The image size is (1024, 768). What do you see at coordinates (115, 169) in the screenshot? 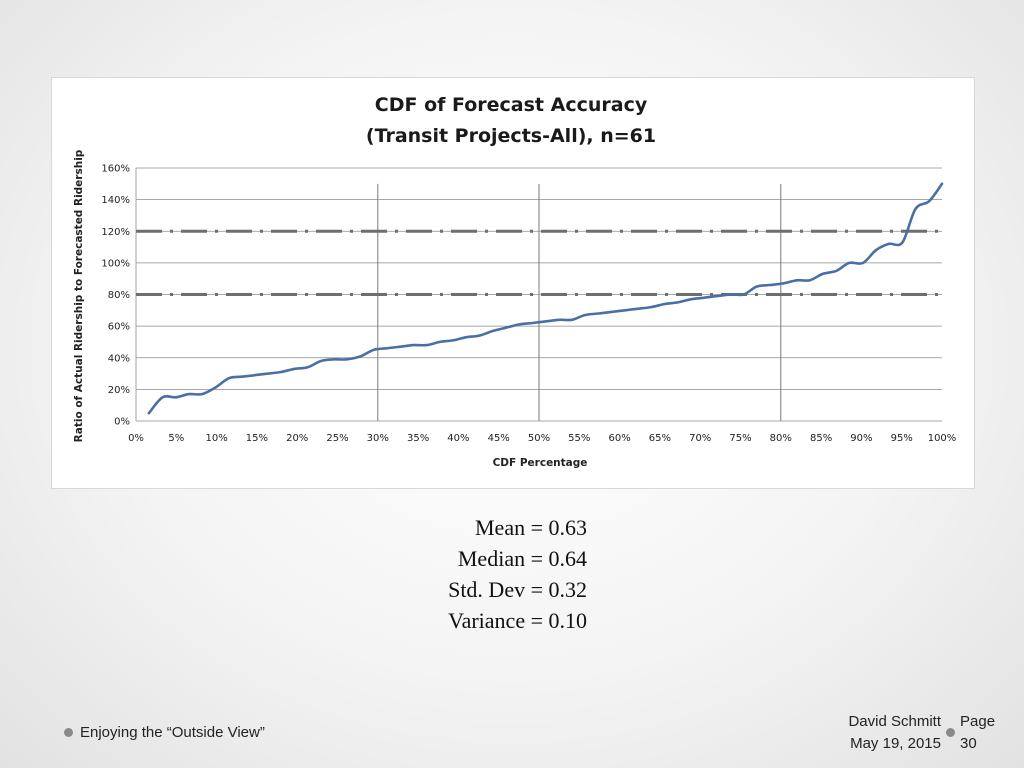
I see `y-tick-label: 160%` at bounding box center [115, 169].